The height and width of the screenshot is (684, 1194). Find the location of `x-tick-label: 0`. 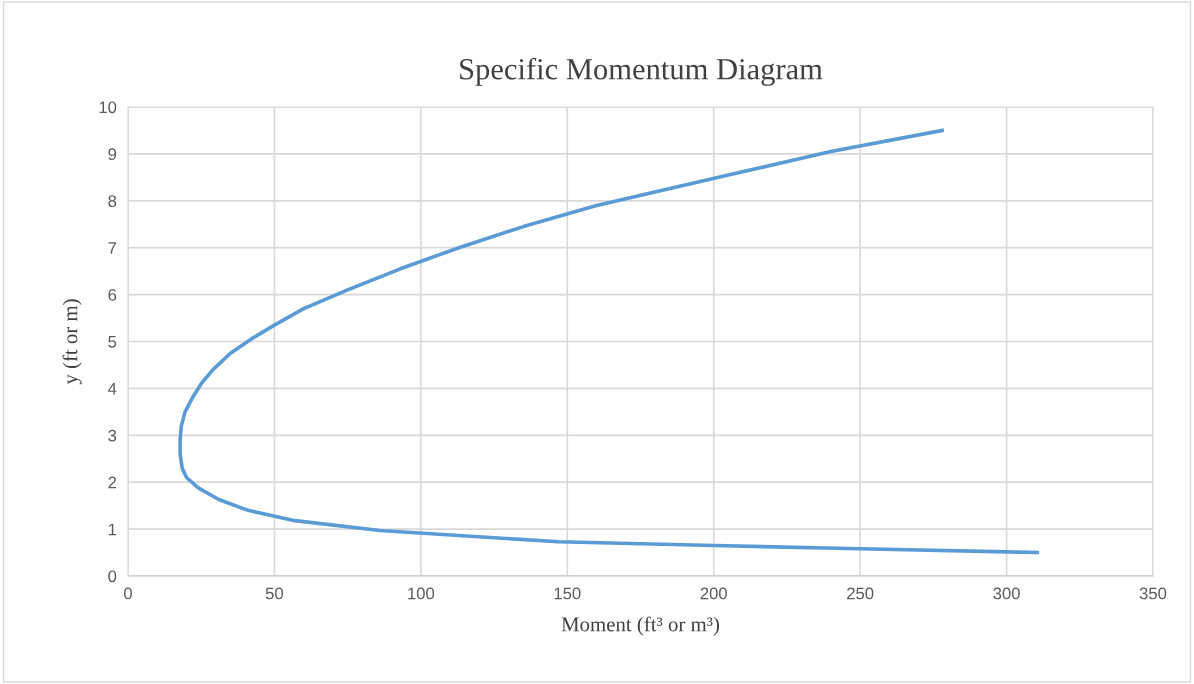

x-tick-label: 0 is located at coordinates (128, 593).